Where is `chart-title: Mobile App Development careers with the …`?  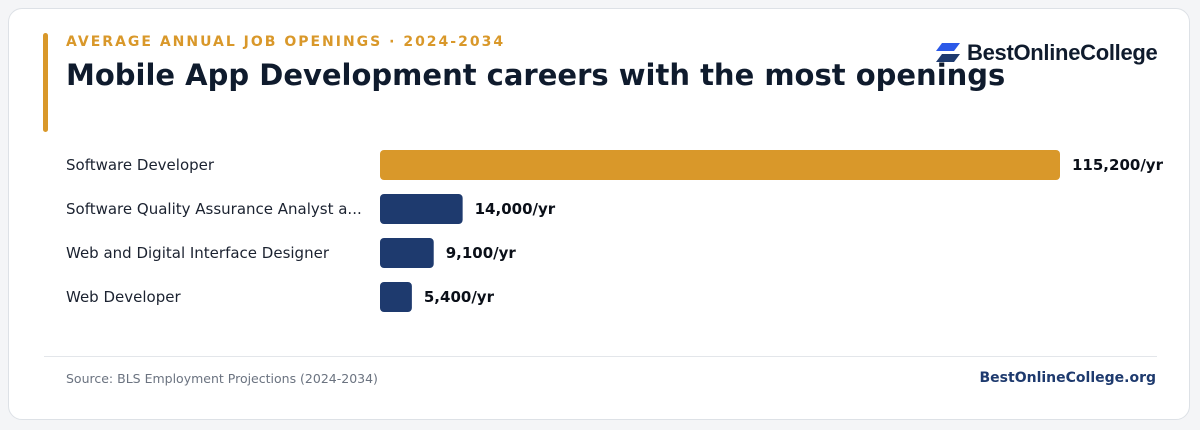 chart-title: Mobile App Development careers with the … is located at coordinates (536, 75).